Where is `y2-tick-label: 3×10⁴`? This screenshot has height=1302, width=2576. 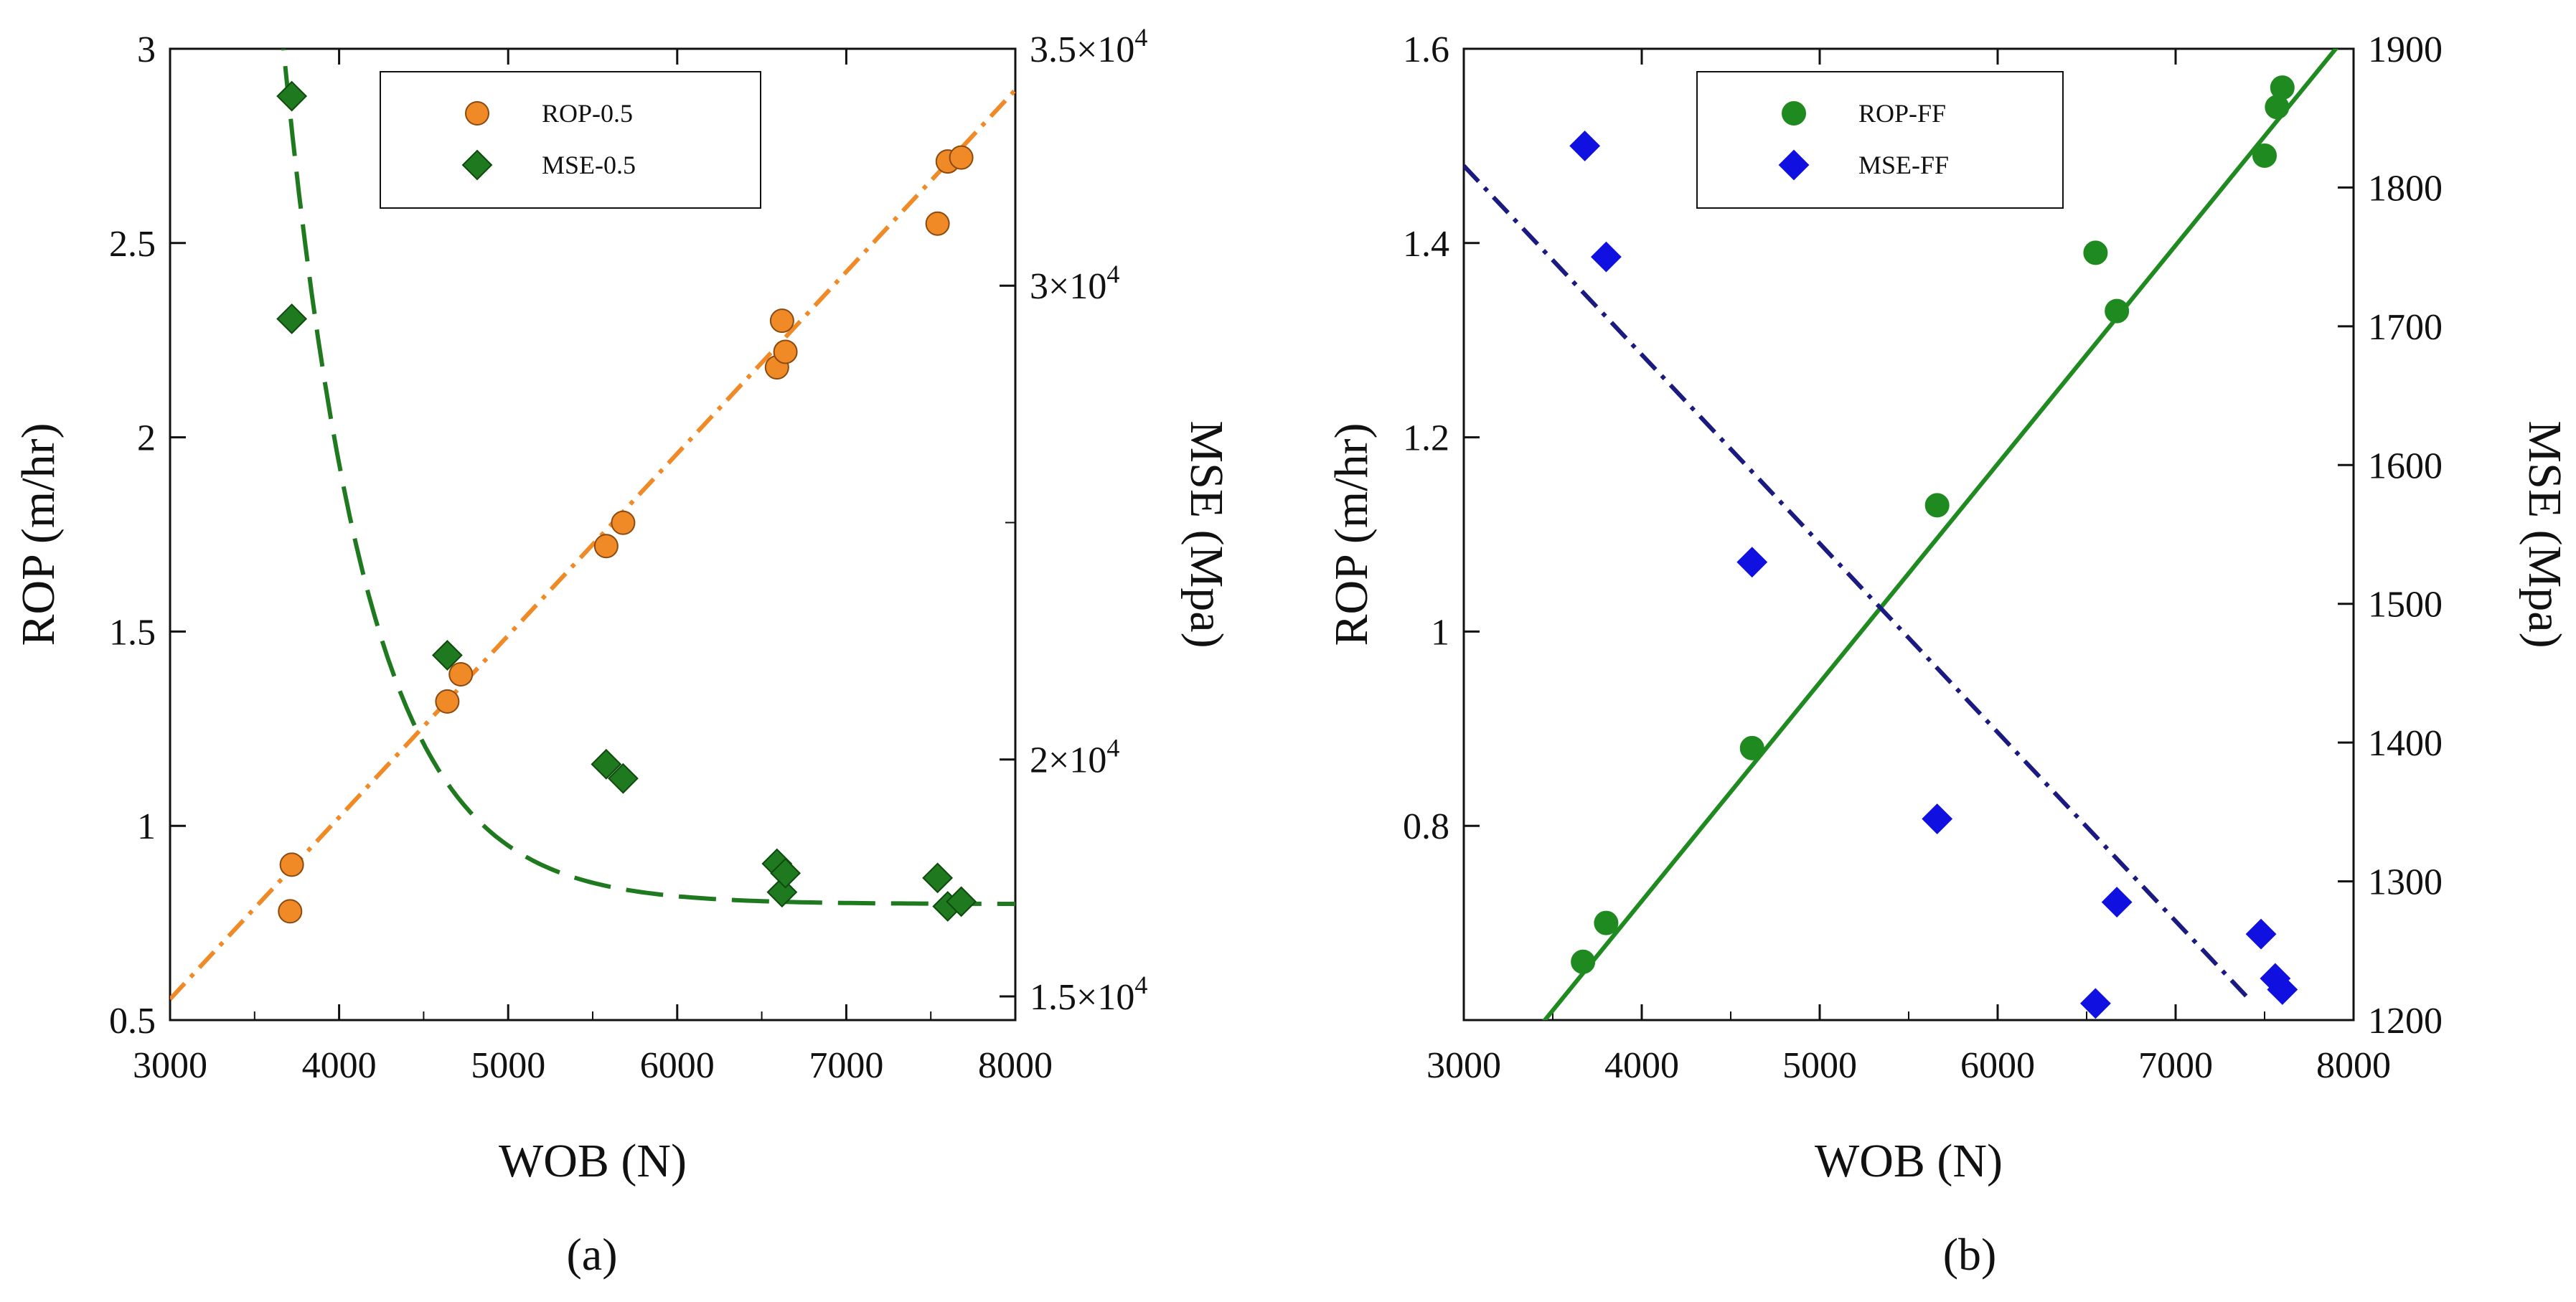 y2-tick-label: 3×10⁴ is located at coordinates (1074, 283).